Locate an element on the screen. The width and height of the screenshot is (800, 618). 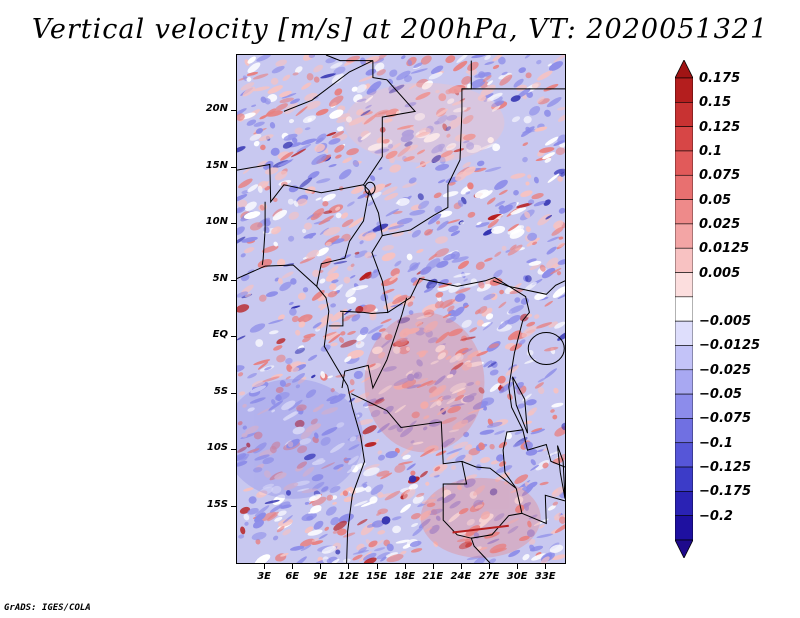
lat-label: 5S is located at coordinates (220, 391).